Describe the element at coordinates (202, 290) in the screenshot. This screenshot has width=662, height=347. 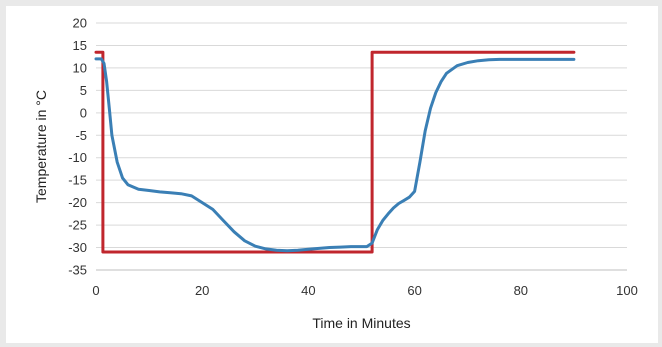
I see `x-tick-label: 20` at that location.